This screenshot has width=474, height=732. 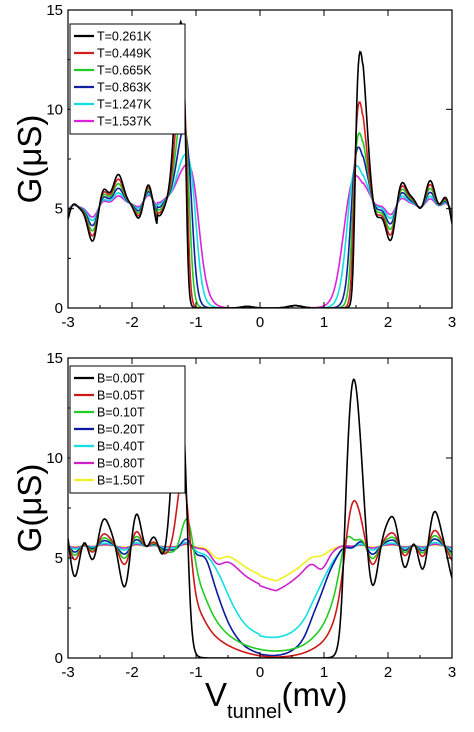 What do you see at coordinates (276, 699) in the screenshot?
I see `x-axis-label: Vtunnel(mv)` at bounding box center [276, 699].